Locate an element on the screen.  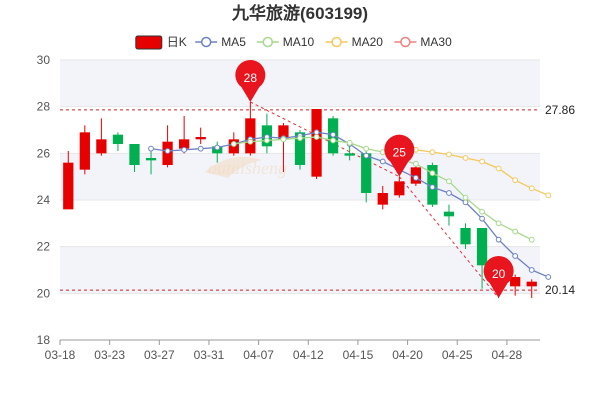
price-marker-pin: 20 is located at coordinates (498, 277).